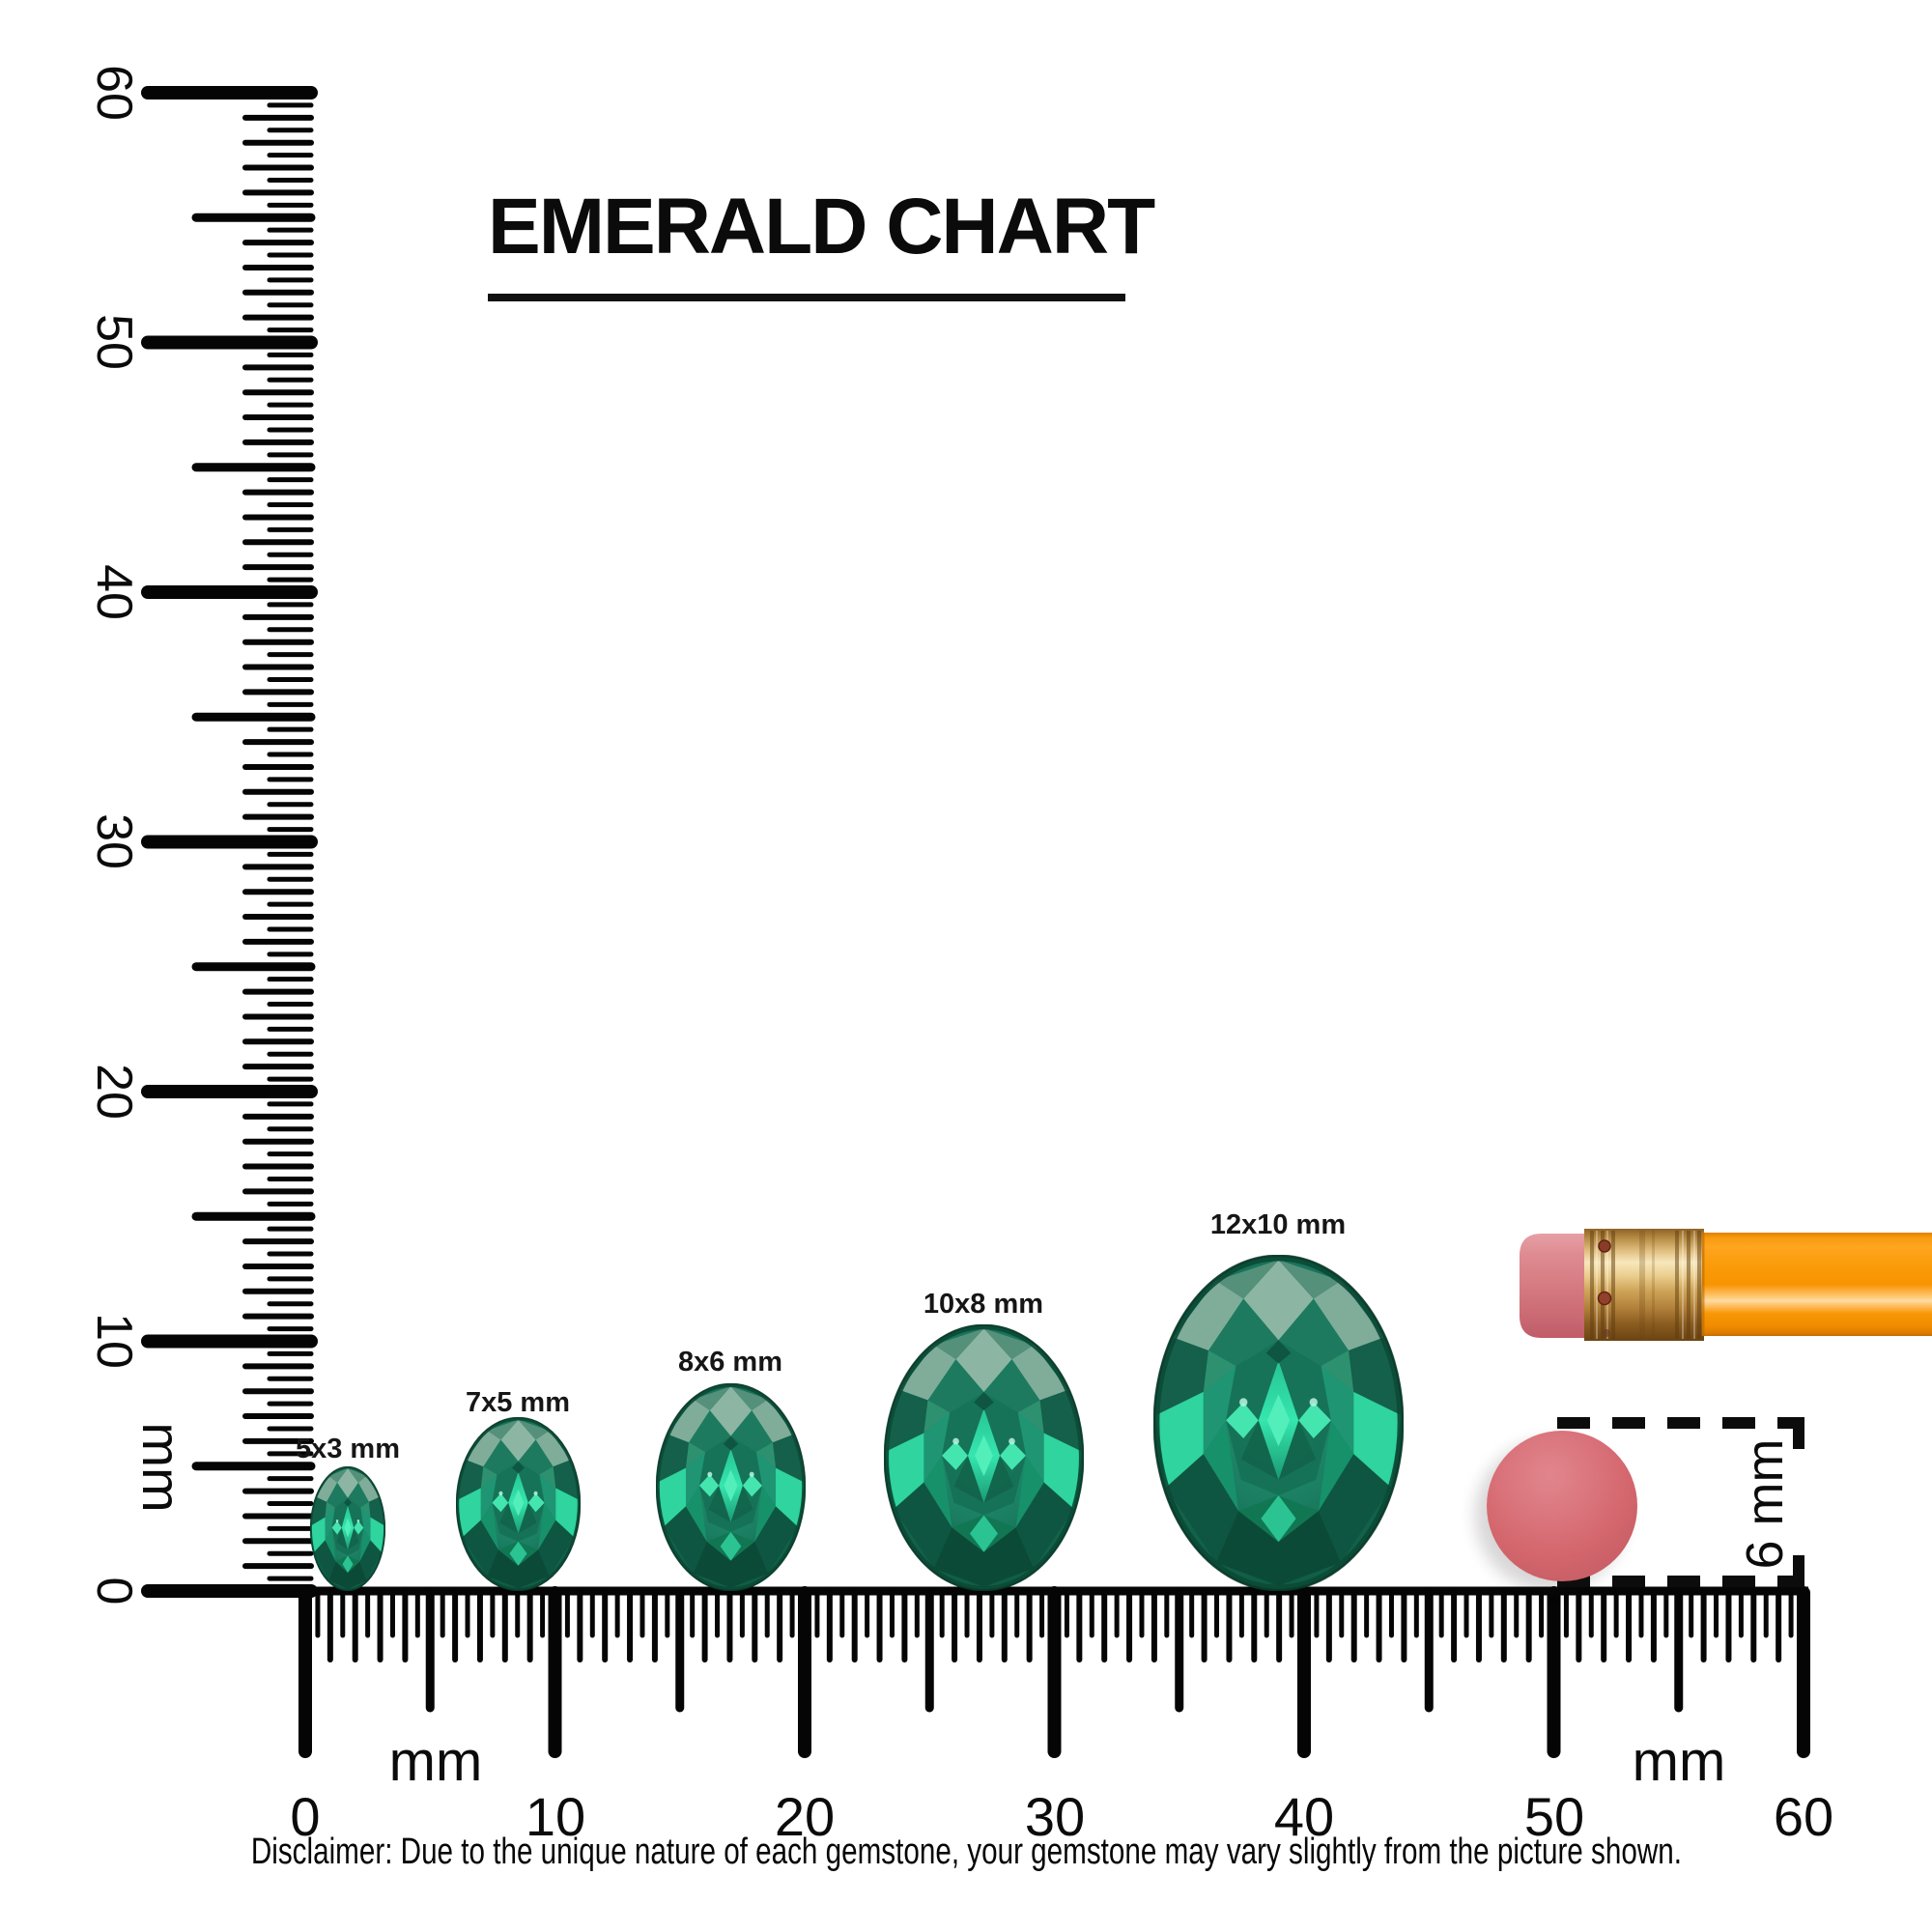  What do you see at coordinates (347, 1528) in the screenshot?
I see `gem-5x3` at bounding box center [347, 1528].